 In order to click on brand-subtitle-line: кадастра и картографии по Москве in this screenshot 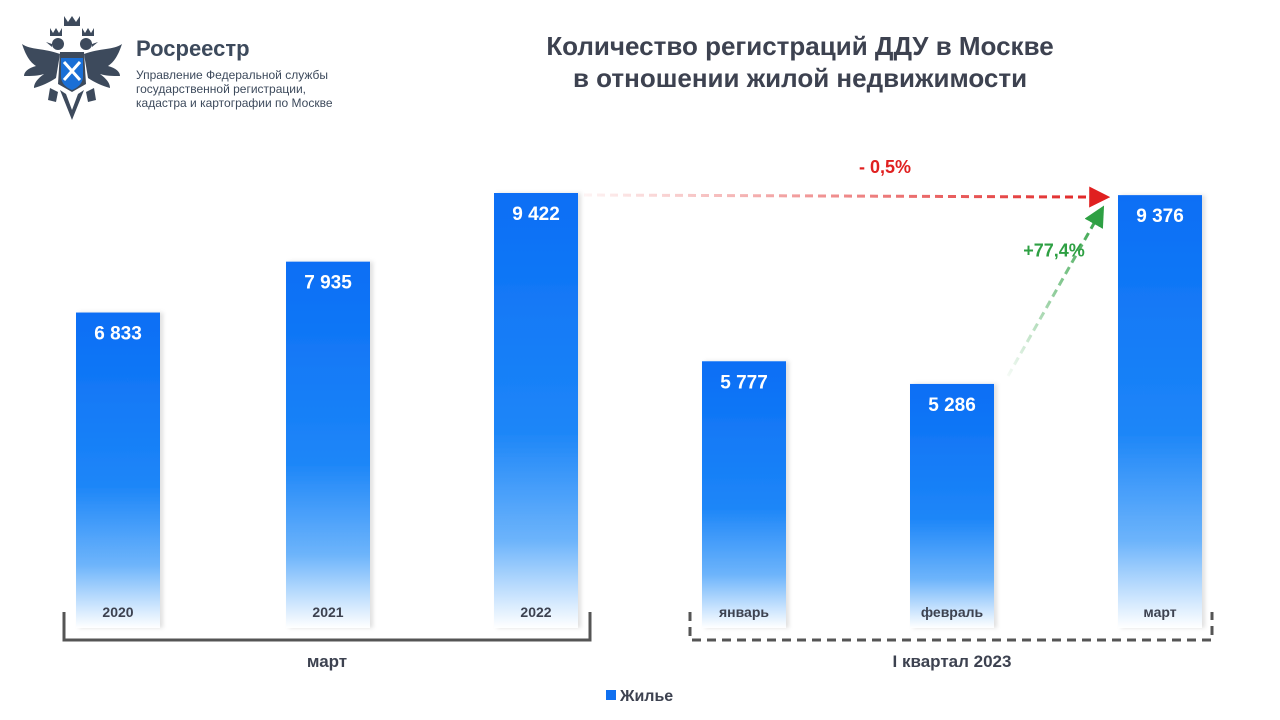, I will do `click(234, 103)`.